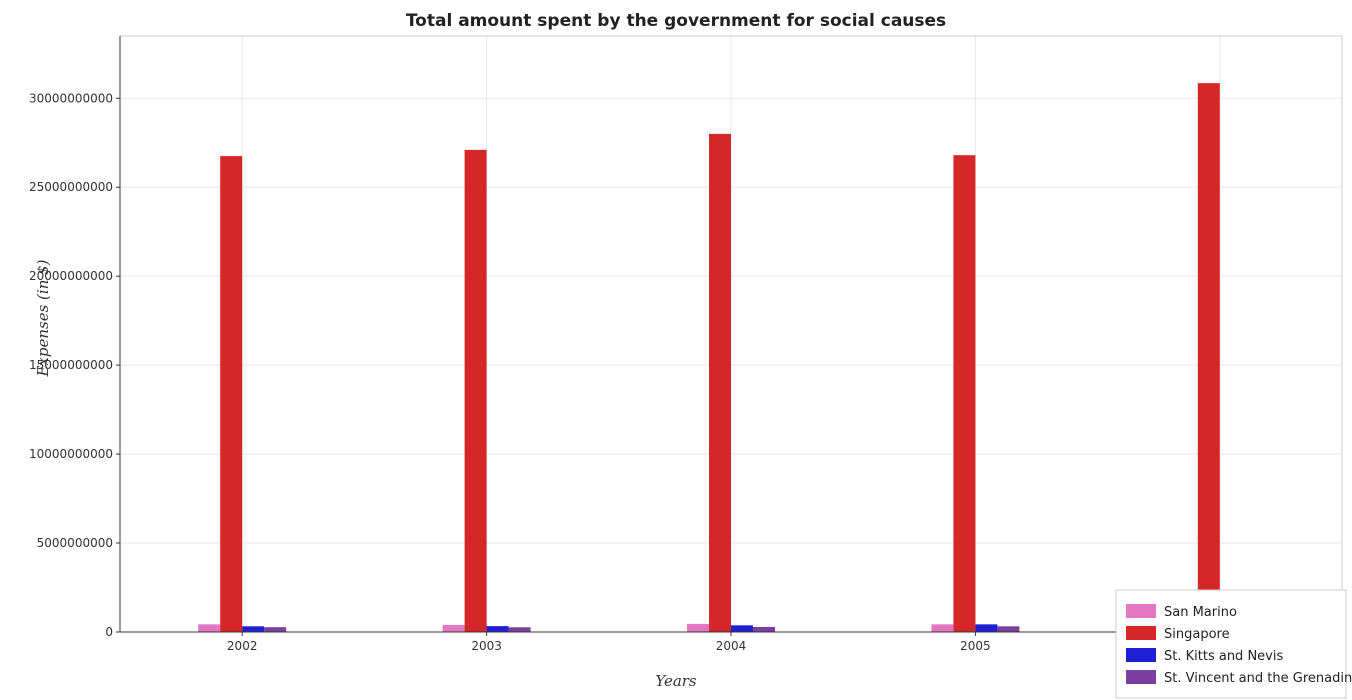 The image size is (1352, 700). Describe the element at coordinates (109, 632) in the screenshot. I see `y-tick-label: 0` at that location.